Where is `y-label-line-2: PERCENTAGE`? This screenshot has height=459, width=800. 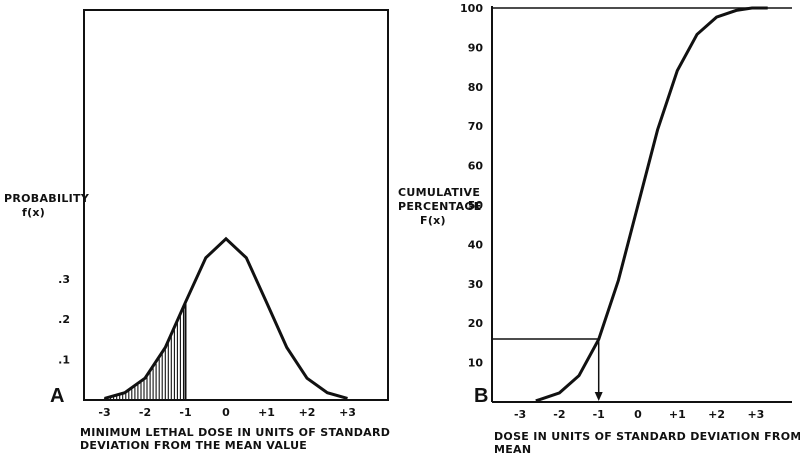
y-label-line-2: PERCENTAGE is located at coordinates (440, 206).